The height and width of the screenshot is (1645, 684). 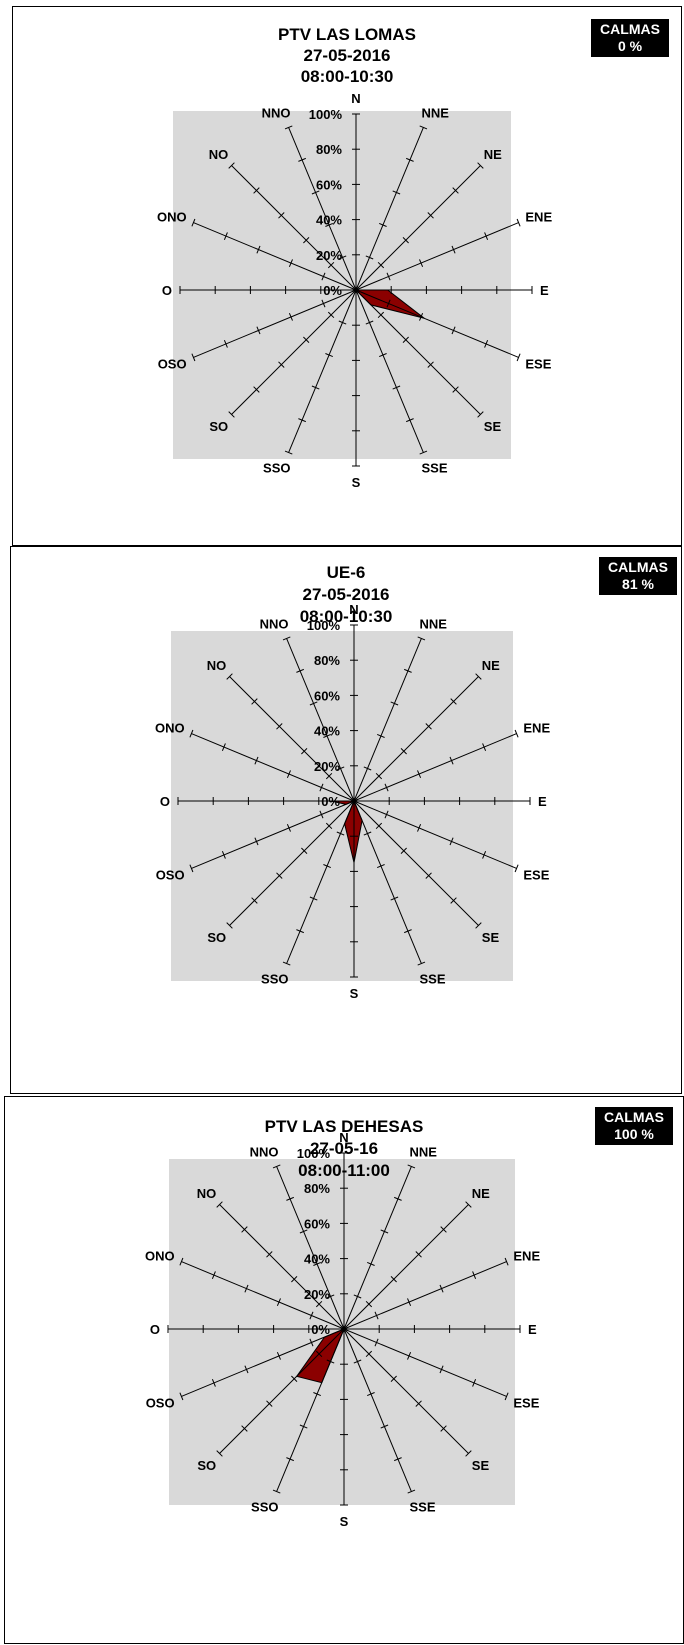 I want to click on radial-tick-label: 80%, so click(x=327, y=660).